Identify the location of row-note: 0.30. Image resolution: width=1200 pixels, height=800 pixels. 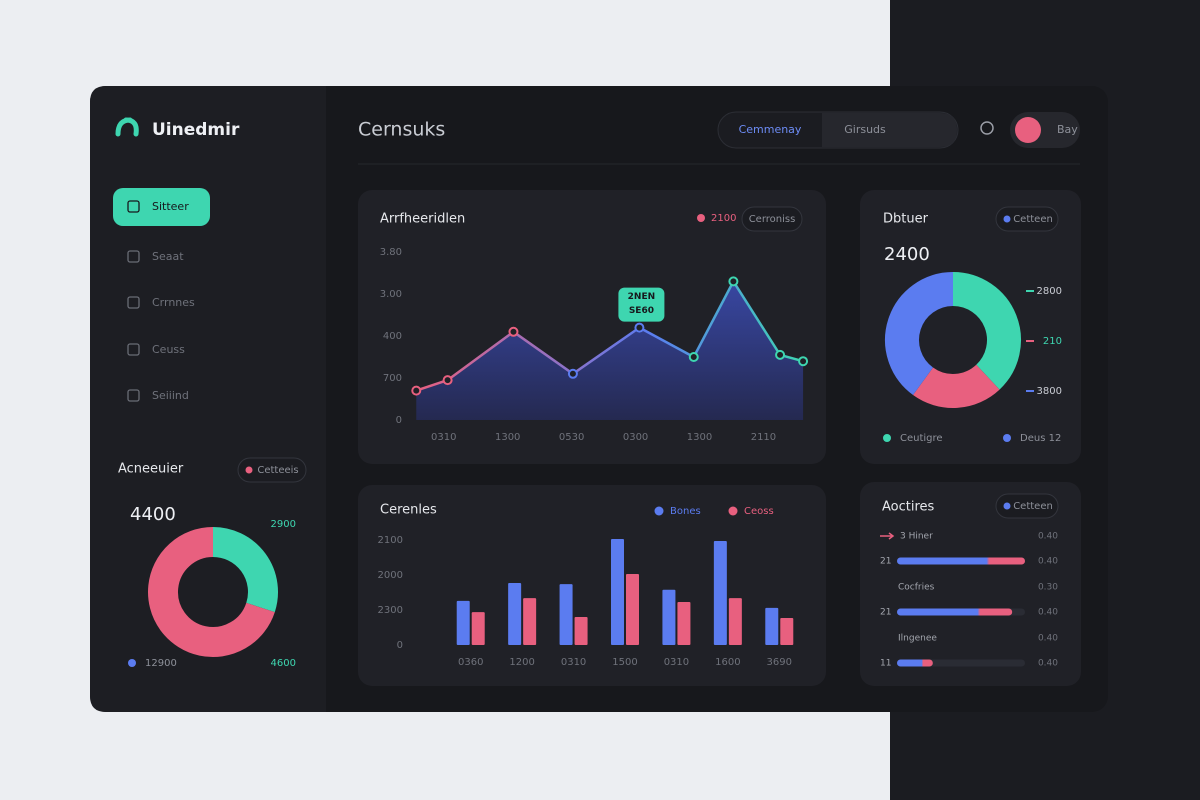
(1048, 588).